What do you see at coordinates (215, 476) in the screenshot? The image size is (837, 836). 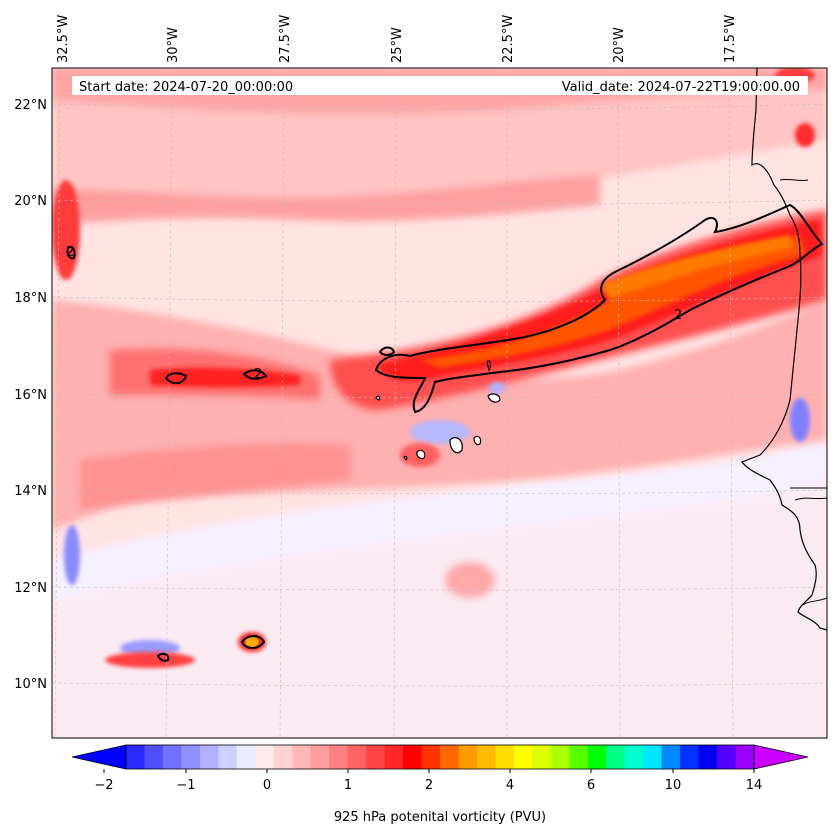 I see `belt-south-patch` at bounding box center [215, 476].